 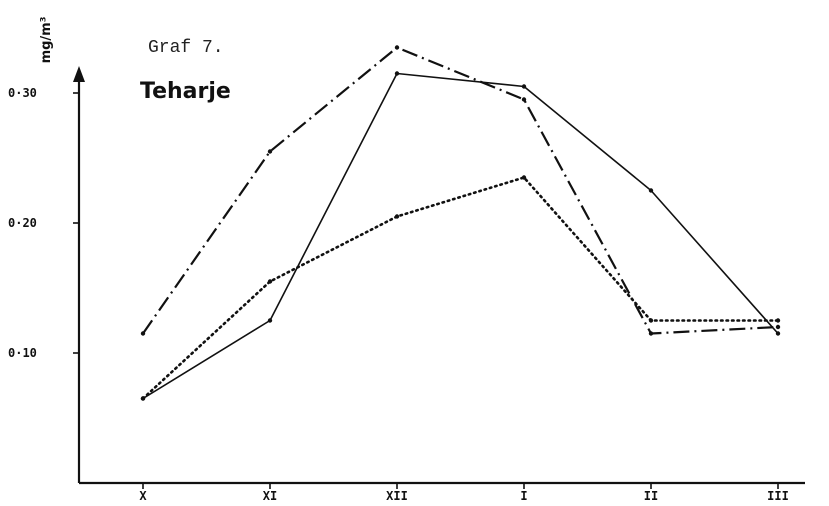 What do you see at coordinates (651, 496) in the screenshot?
I see `x-tick-label: II` at bounding box center [651, 496].